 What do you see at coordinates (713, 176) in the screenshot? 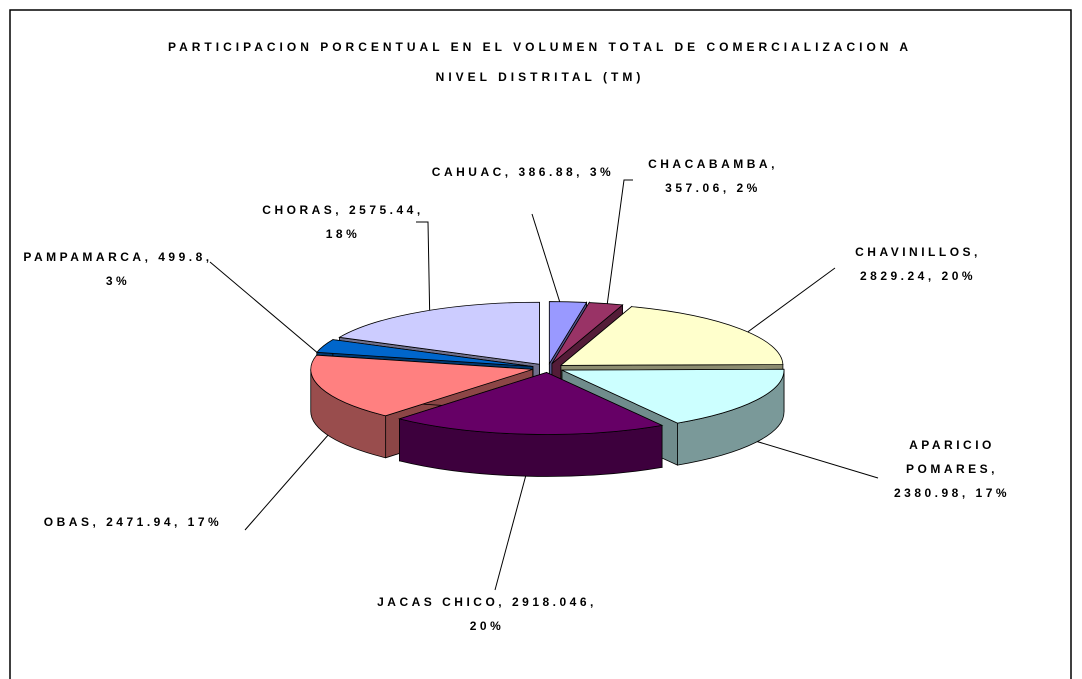
I see `data-label: CHACABAMBA, 357.06, 2%` at bounding box center [713, 176].